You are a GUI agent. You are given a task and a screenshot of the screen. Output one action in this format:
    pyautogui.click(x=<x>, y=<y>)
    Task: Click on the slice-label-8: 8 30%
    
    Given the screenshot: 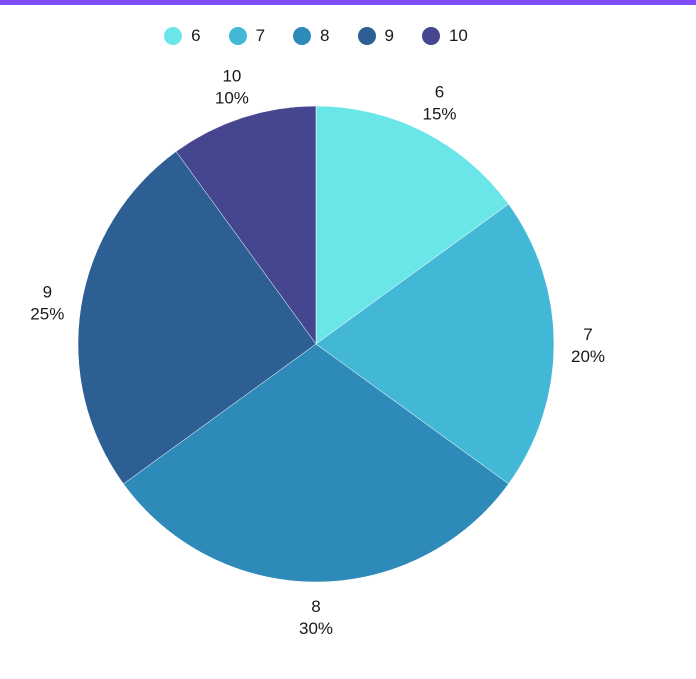 What is the action you would take?
    pyautogui.click(x=316, y=617)
    